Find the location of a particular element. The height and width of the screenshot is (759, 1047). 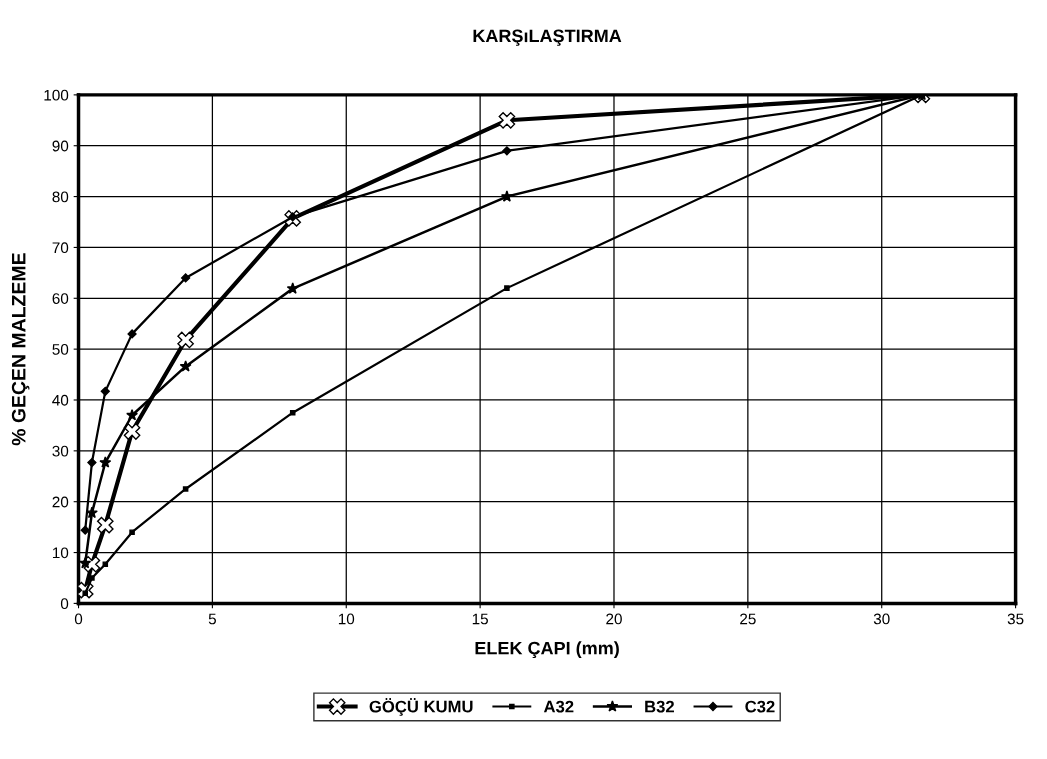

y-tick-label: 40 is located at coordinates (60, 400).